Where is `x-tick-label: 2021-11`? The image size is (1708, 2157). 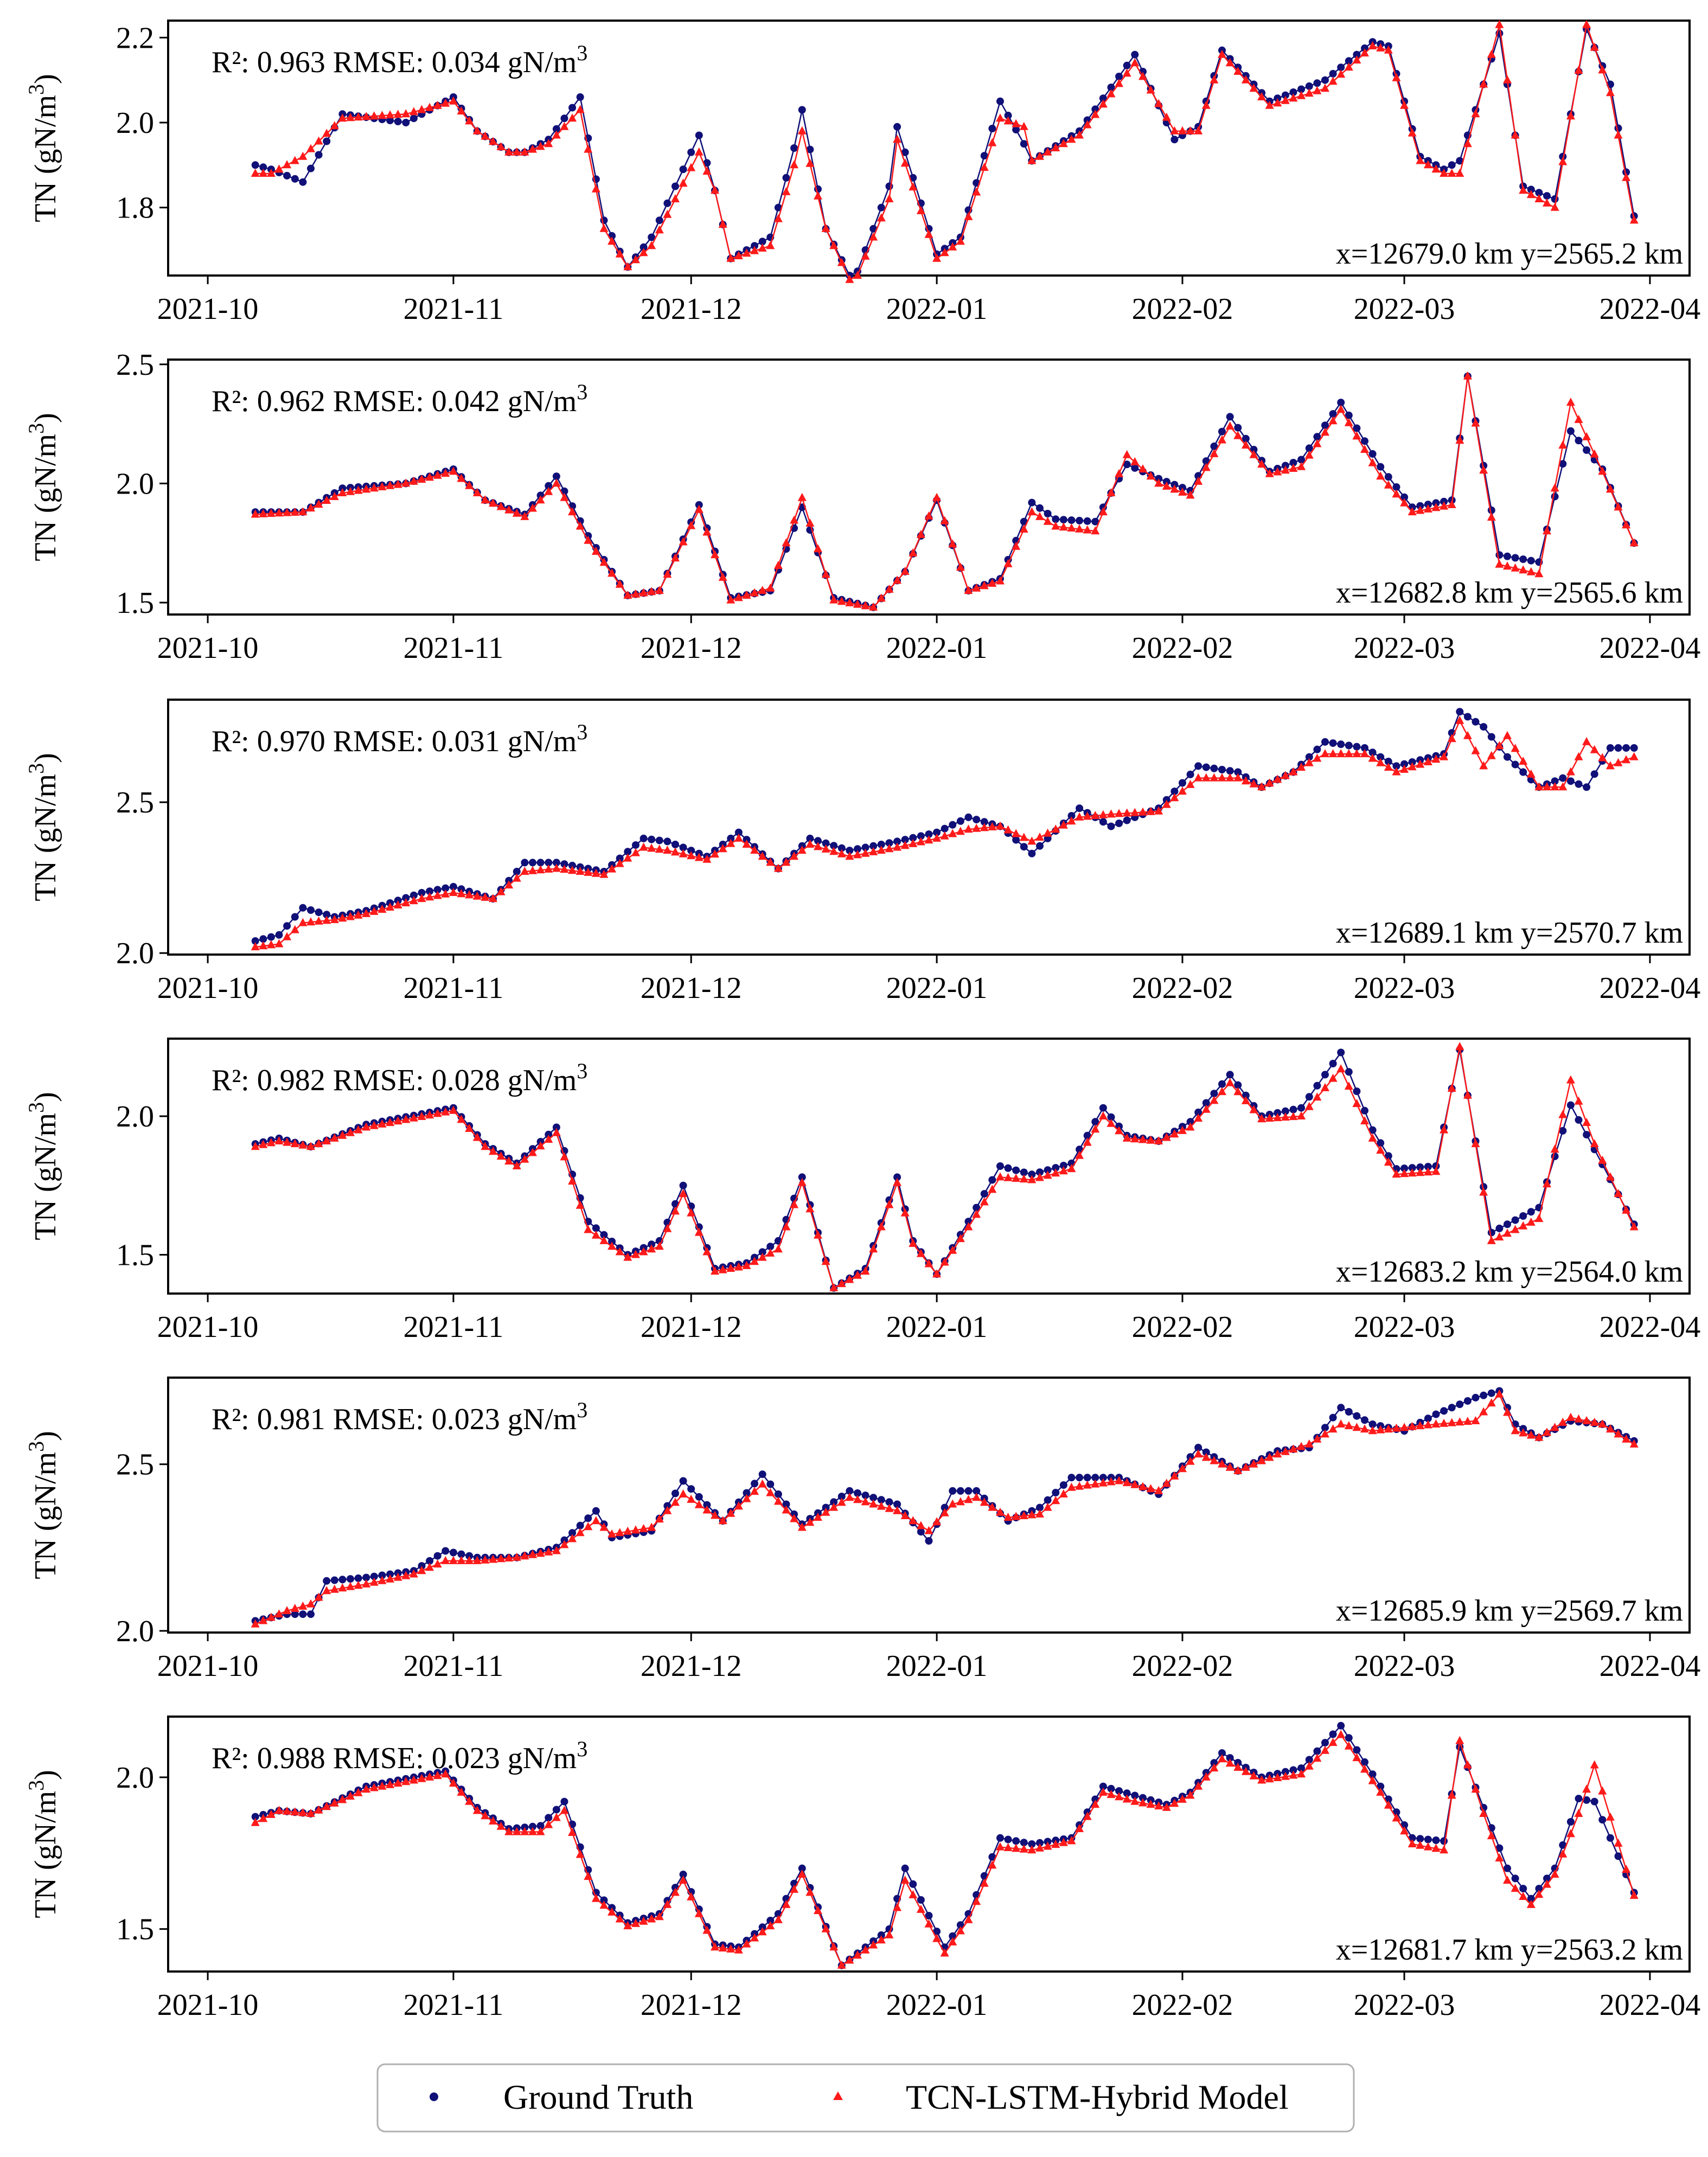 x-tick-label: 2021-11 is located at coordinates (454, 648).